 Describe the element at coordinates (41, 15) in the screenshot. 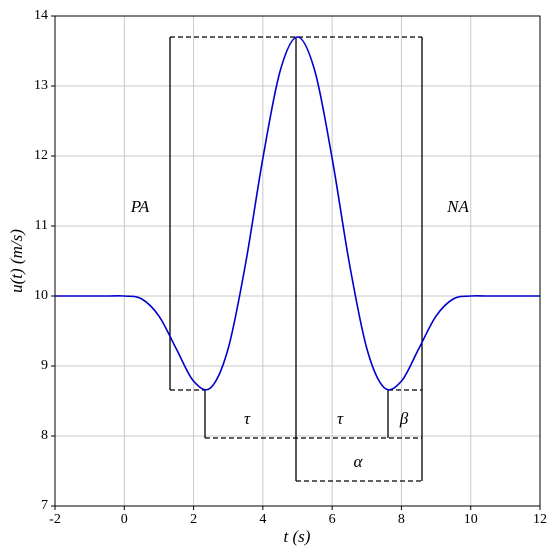

I see `y-tick-label: 14` at that location.